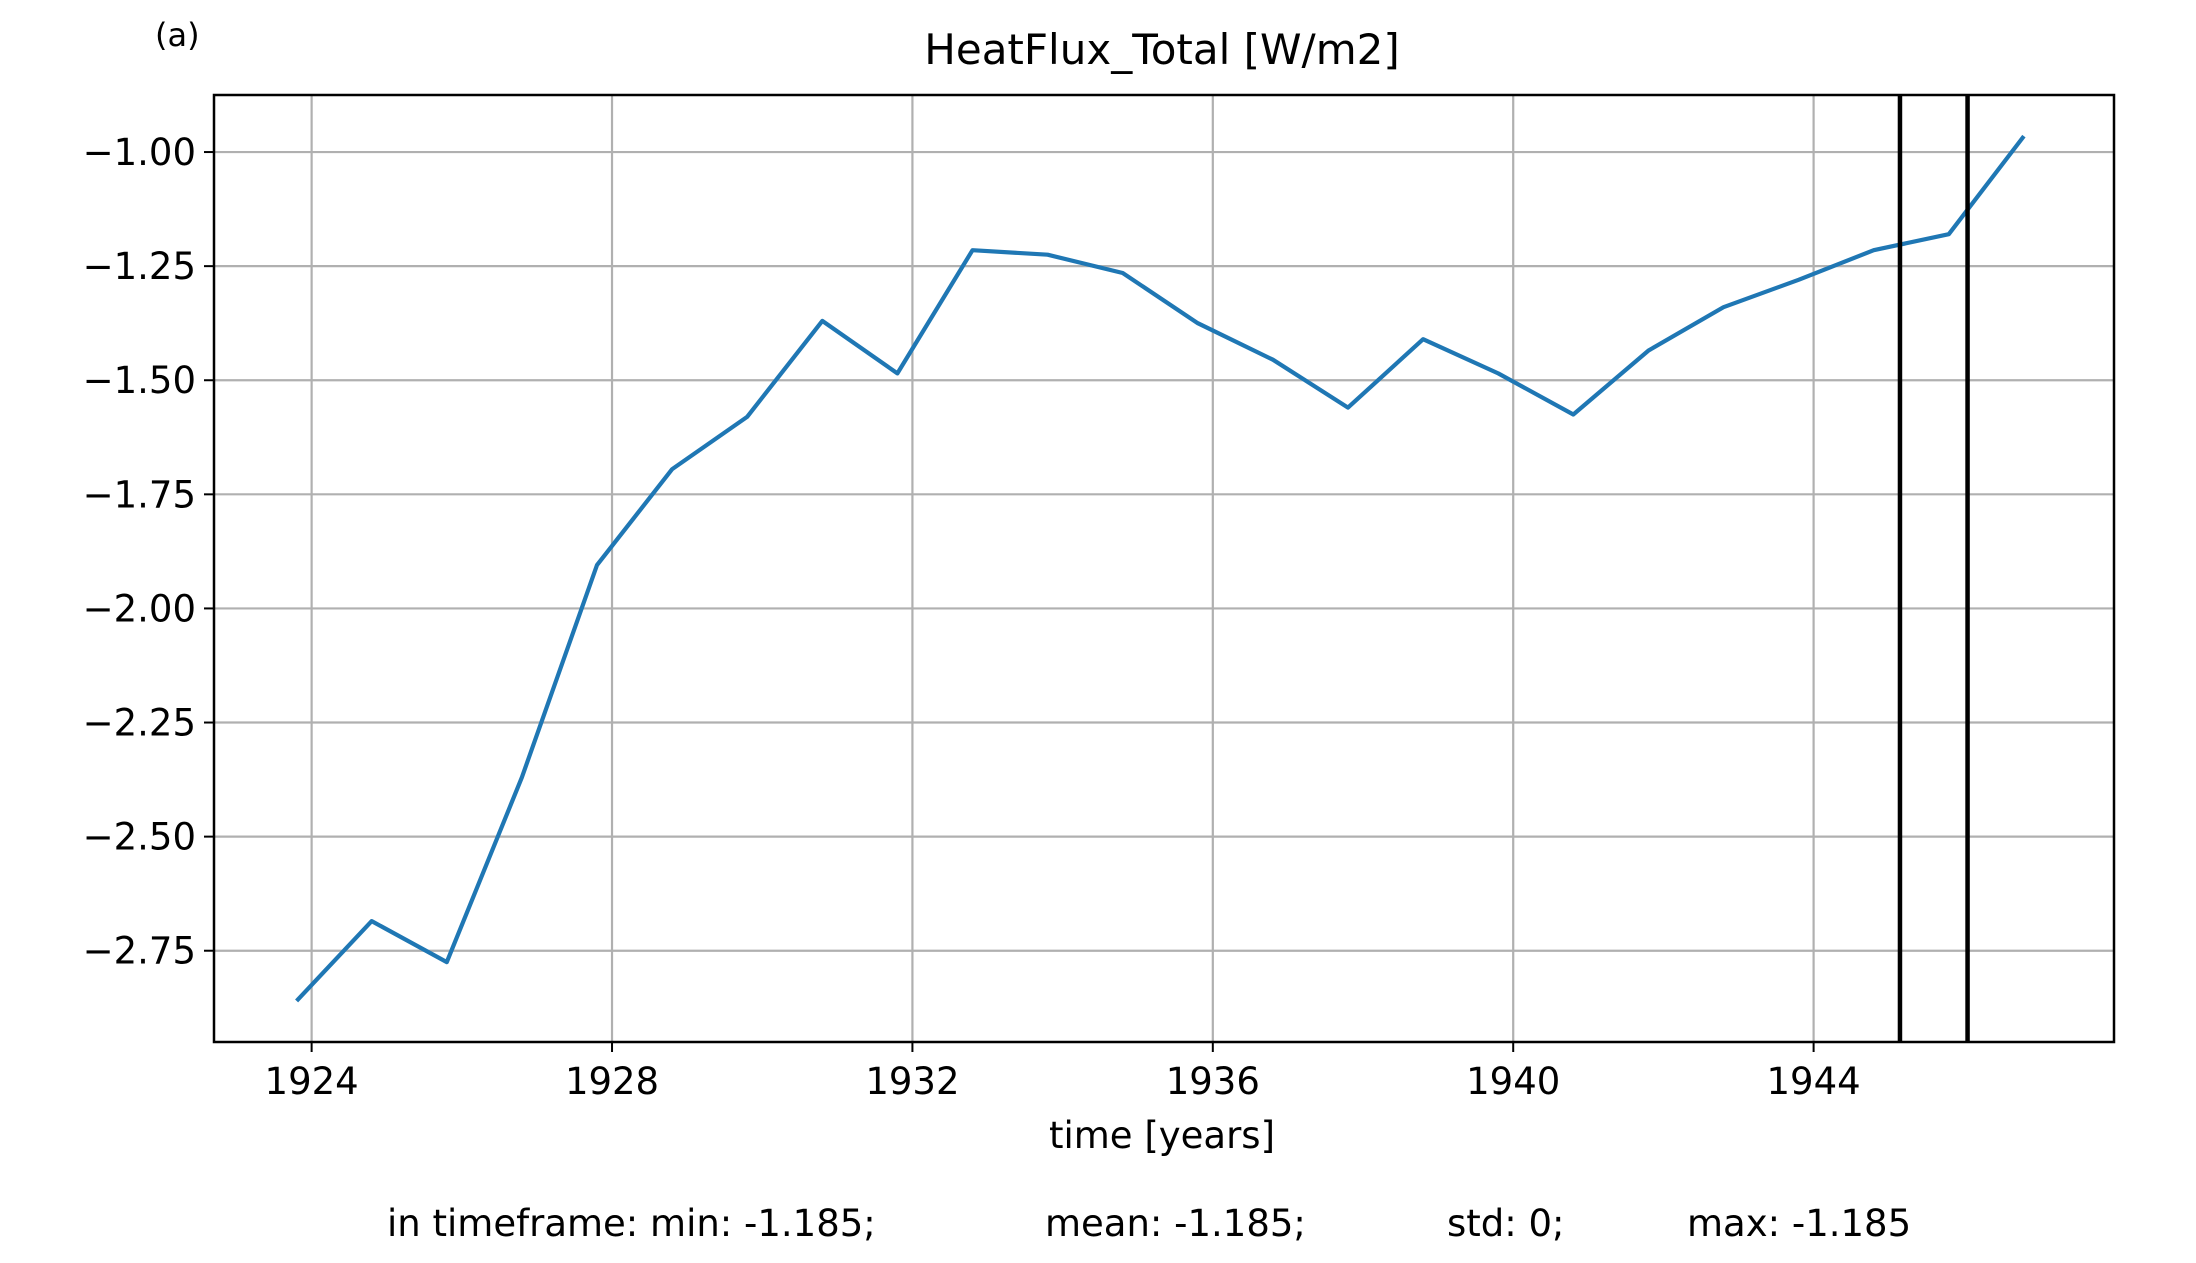 The height and width of the screenshot is (1263, 2196). I want to click on x-tick-label: 1932, so click(912, 1081).